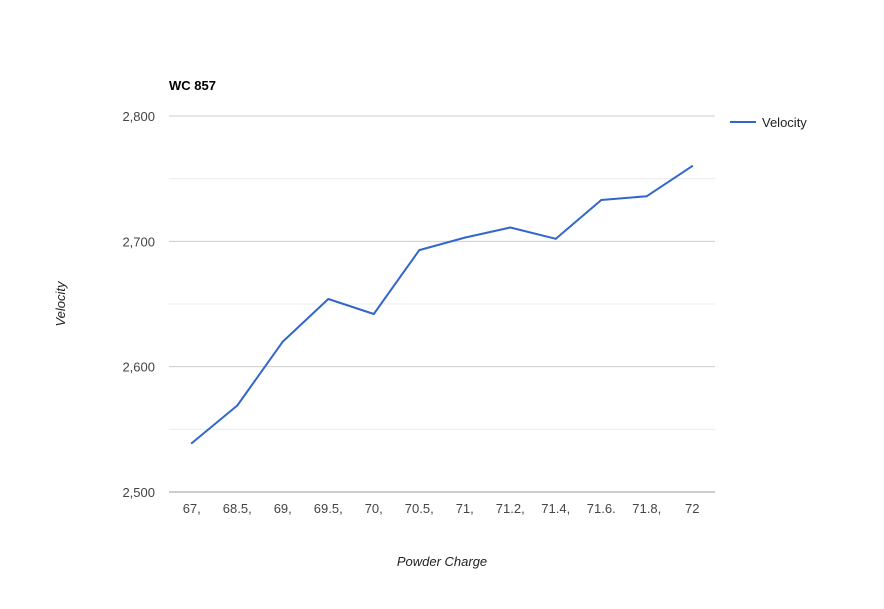  Describe the element at coordinates (192, 508) in the screenshot. I see `x-tick-label: 67,` at that location.